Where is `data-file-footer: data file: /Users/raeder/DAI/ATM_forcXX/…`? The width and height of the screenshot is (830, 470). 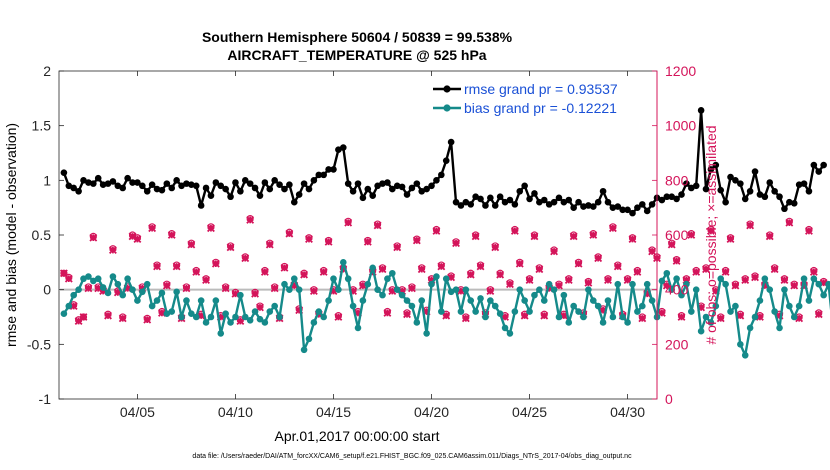 data-file-footer: data file: /Users/raeder/DAI/ATM_forcXX/… is located at coordinates (412, 456).